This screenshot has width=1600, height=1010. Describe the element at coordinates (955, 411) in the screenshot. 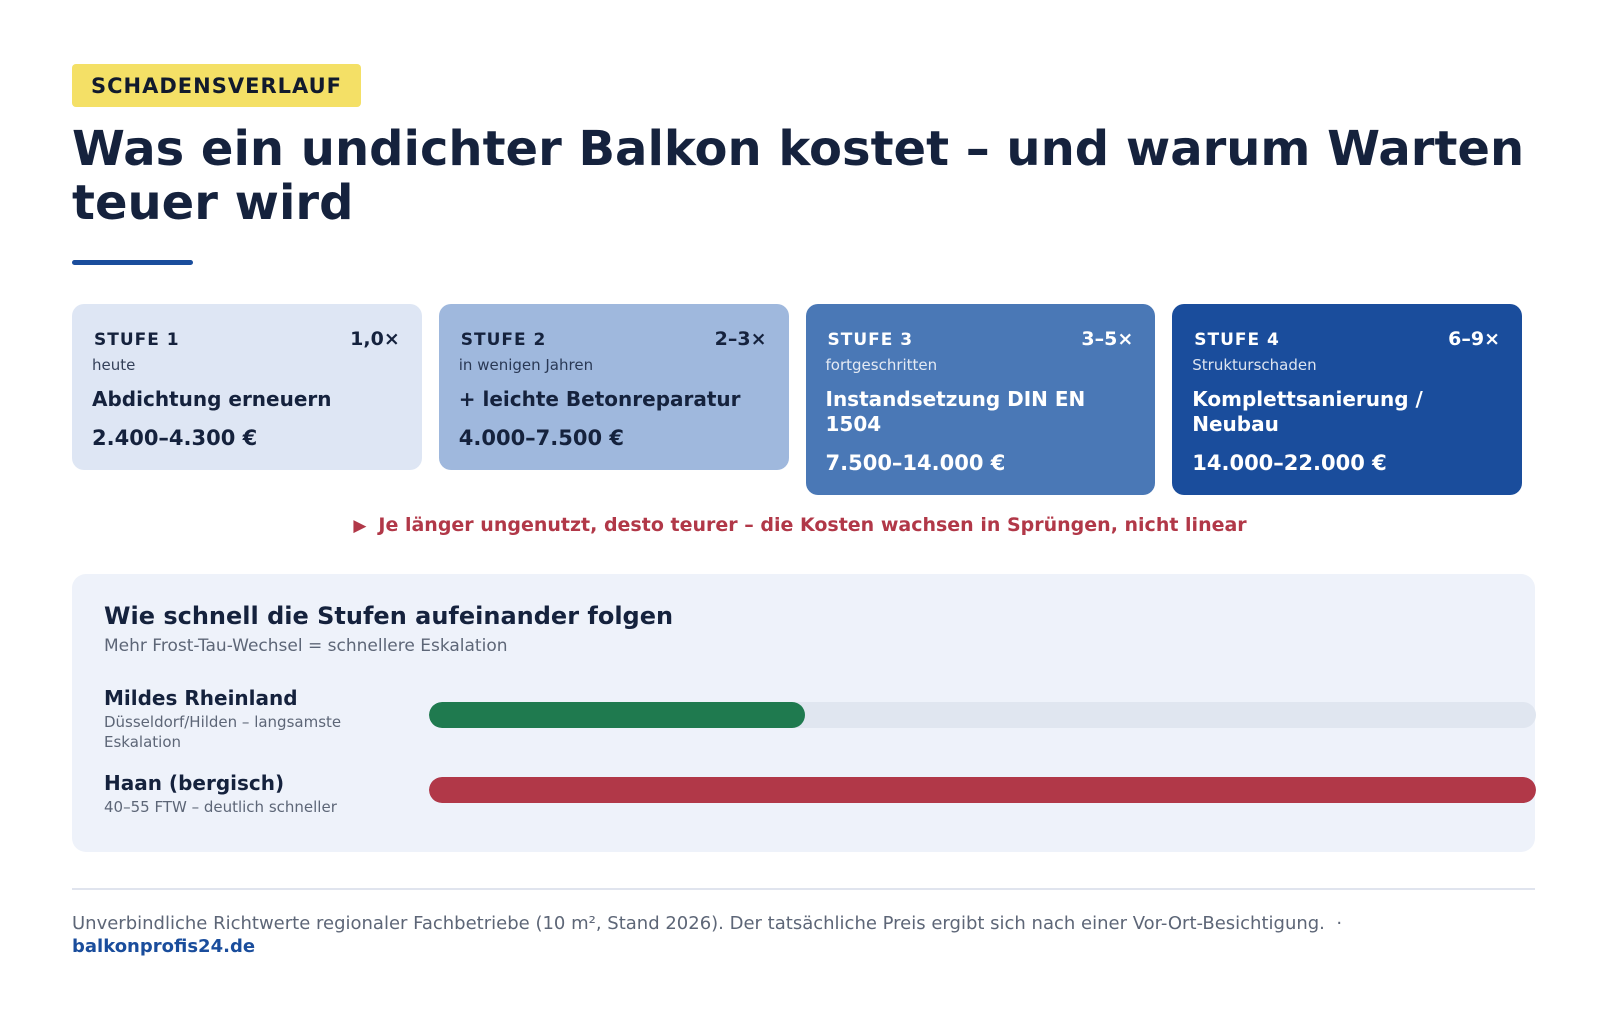

I see `stage-action: Instandsetzung DIN EN 1504` at that location.